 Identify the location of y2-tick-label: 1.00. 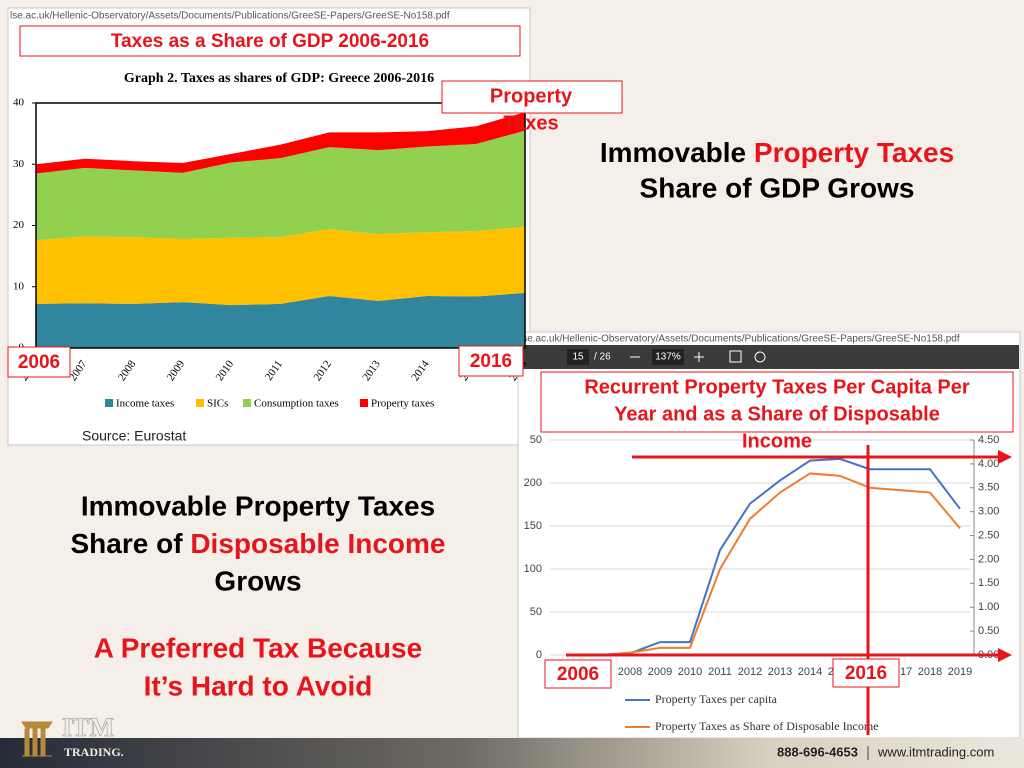
(988, 607).